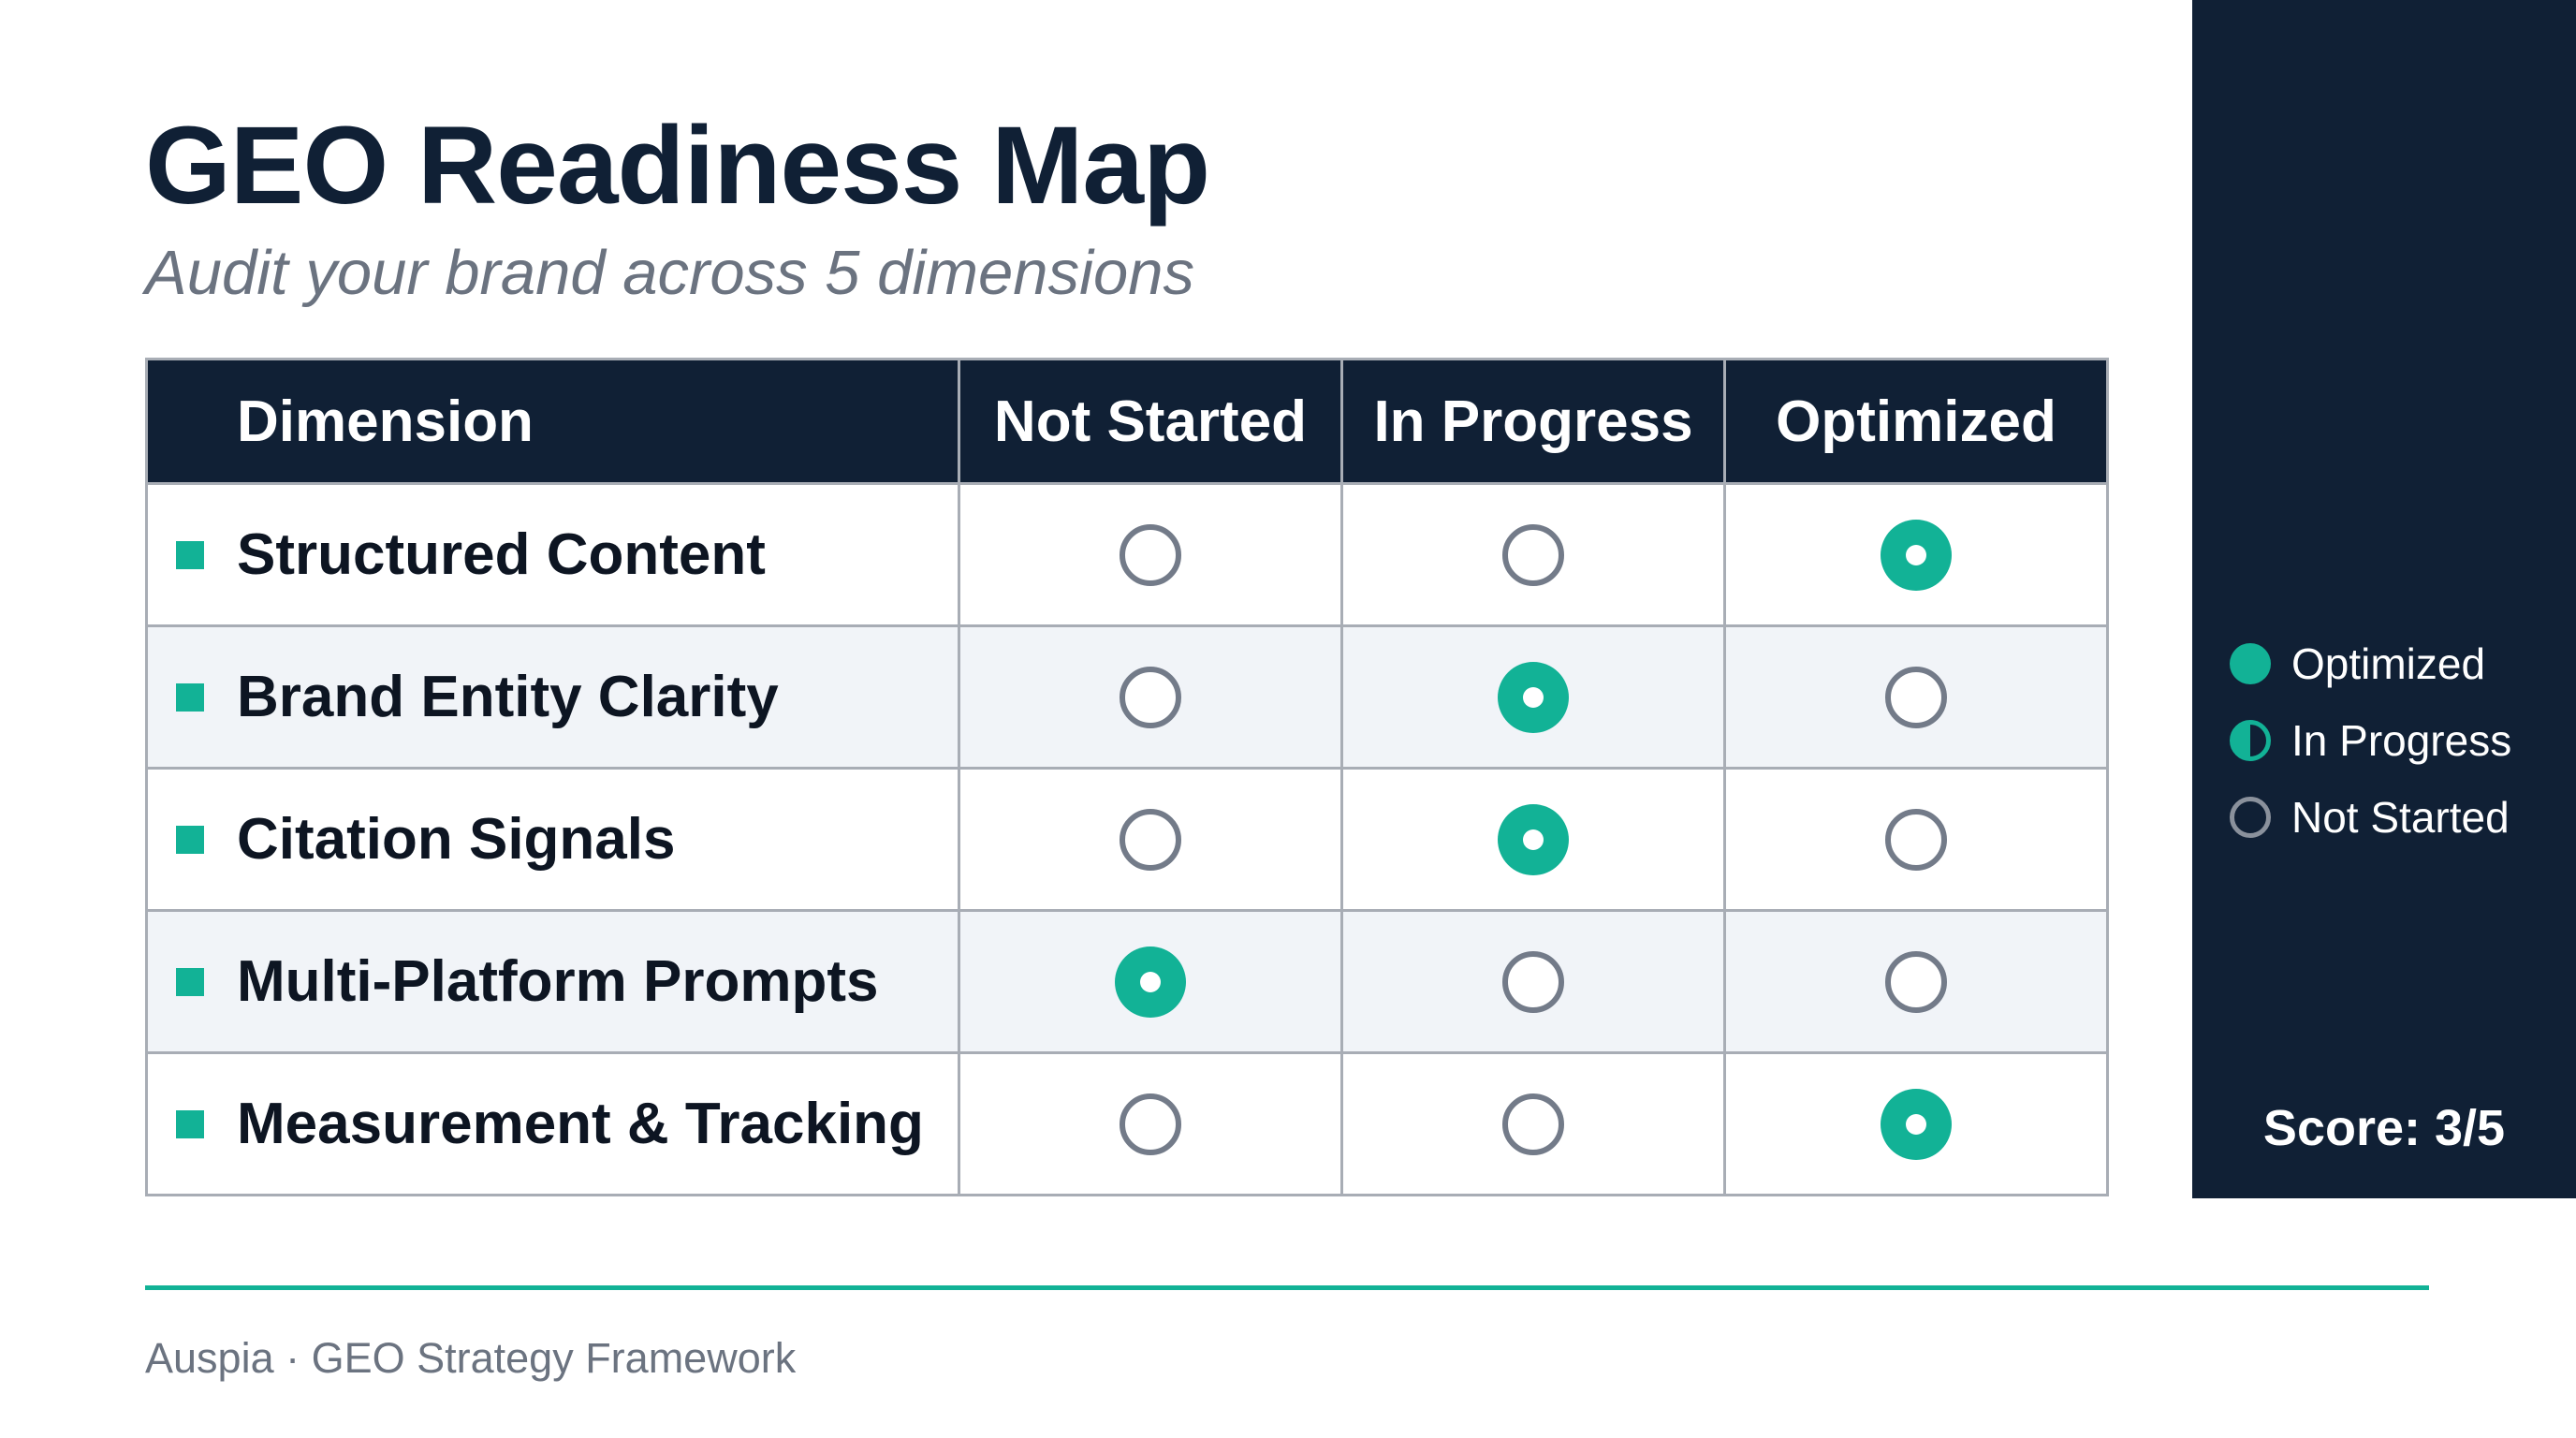  What do you see at coordinates (1916, 421) in the screenshot?
I see `column-header-optimized: Optimized` at bounding box center [1916, 421].